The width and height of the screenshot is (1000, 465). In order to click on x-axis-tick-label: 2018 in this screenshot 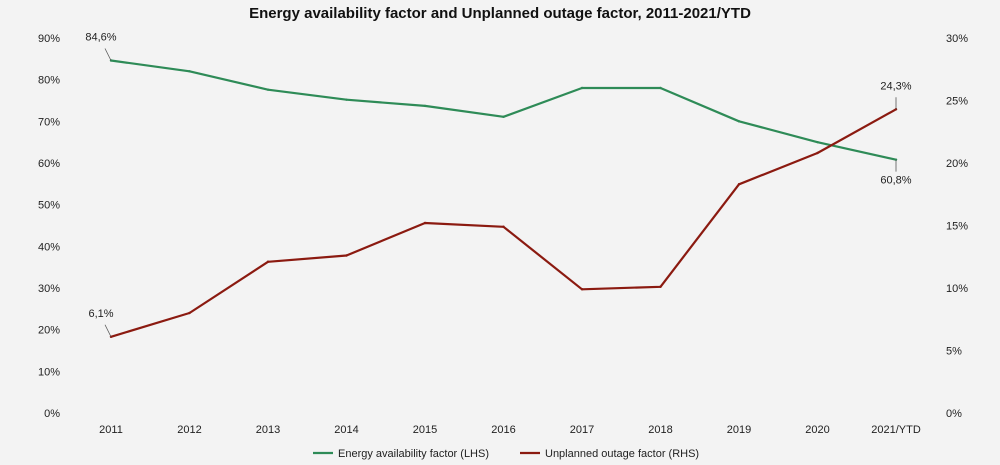, I will do `click(660, 430)`.